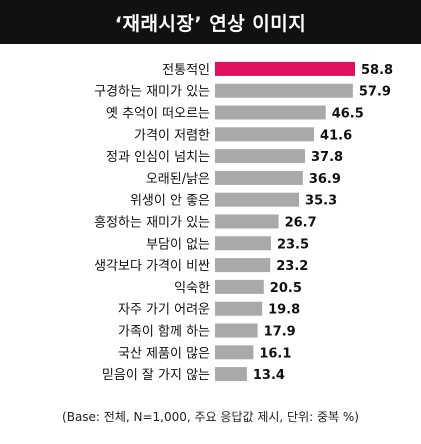 The image size is (421, 444). What do you see at coordinates (164, 353) in the screenshot?
I see `category-label: 국산 제품이 많은` at bounding box center [164, 353].